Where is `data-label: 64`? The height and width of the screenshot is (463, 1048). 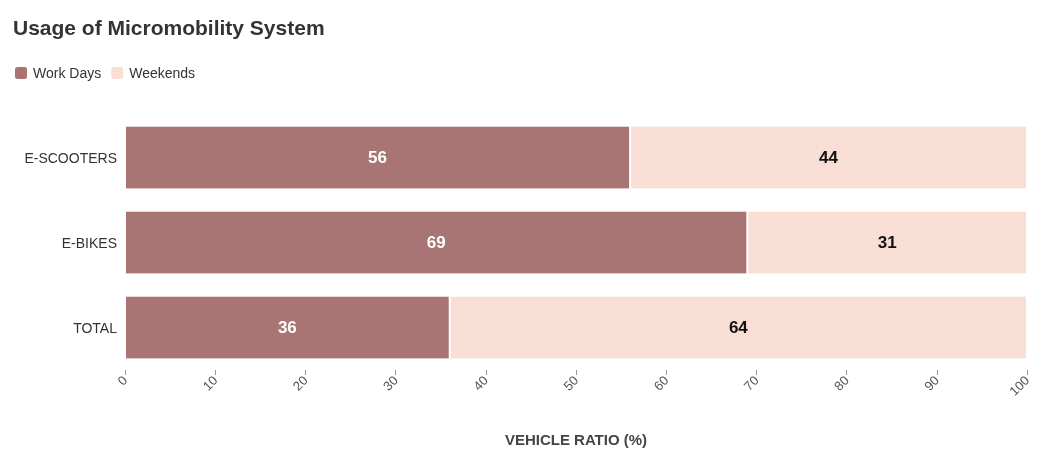 data-label: 64 is located at coordinates (738, 327).